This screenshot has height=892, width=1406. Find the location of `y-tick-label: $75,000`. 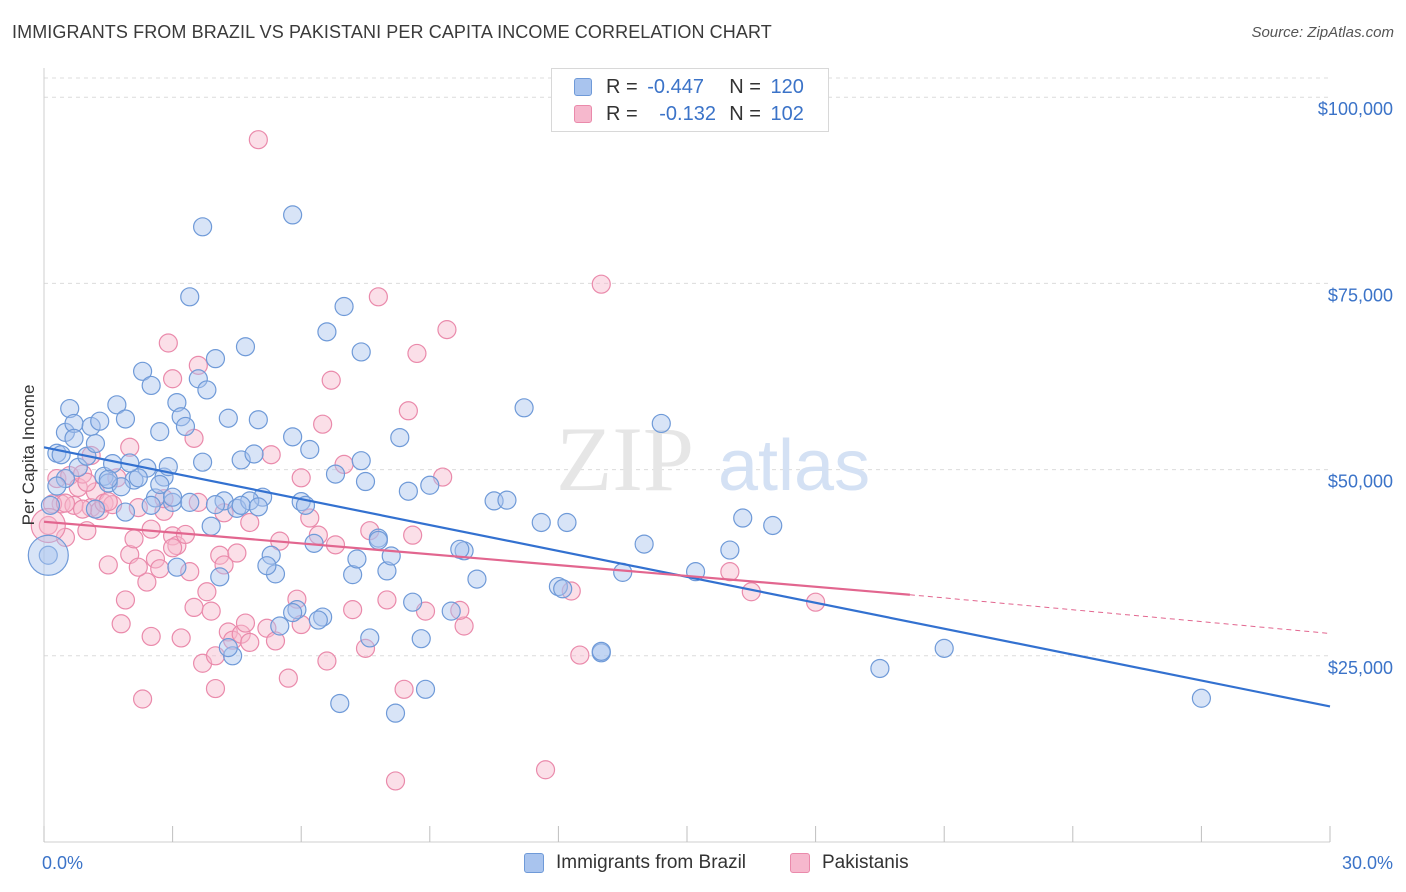

y-tick-label: $75,000 is located at coordinates (1360, 295).